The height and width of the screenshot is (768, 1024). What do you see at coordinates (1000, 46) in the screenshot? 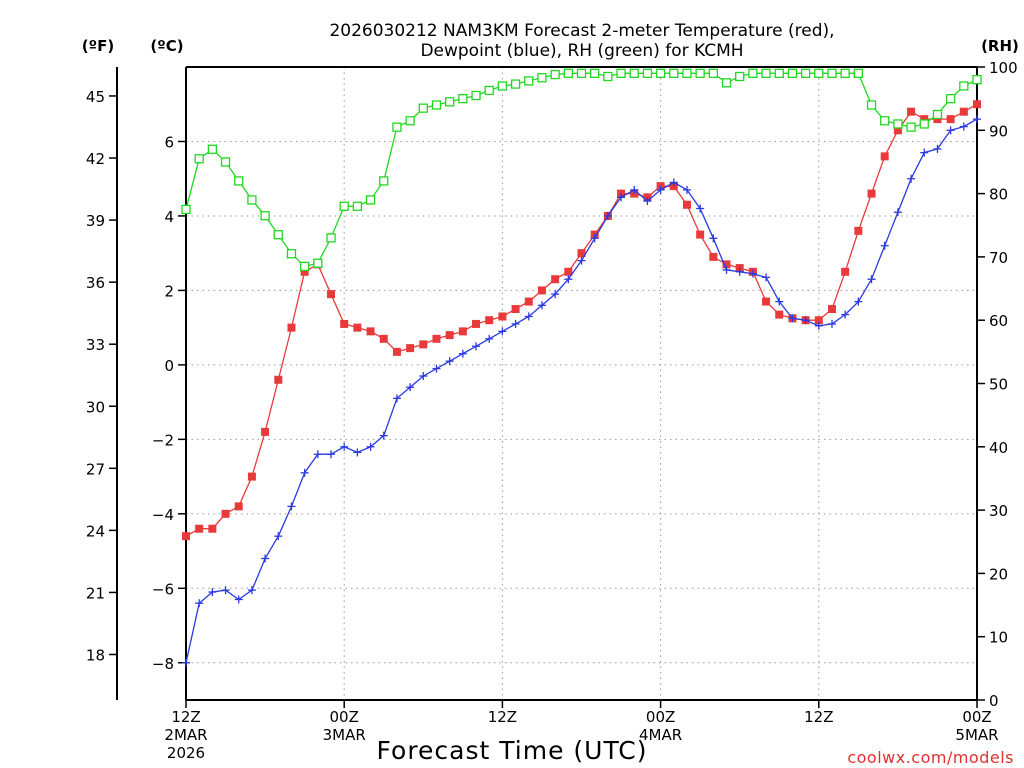
I see `rh-unit-label: (RH)` at bounding box center [1000, 46].